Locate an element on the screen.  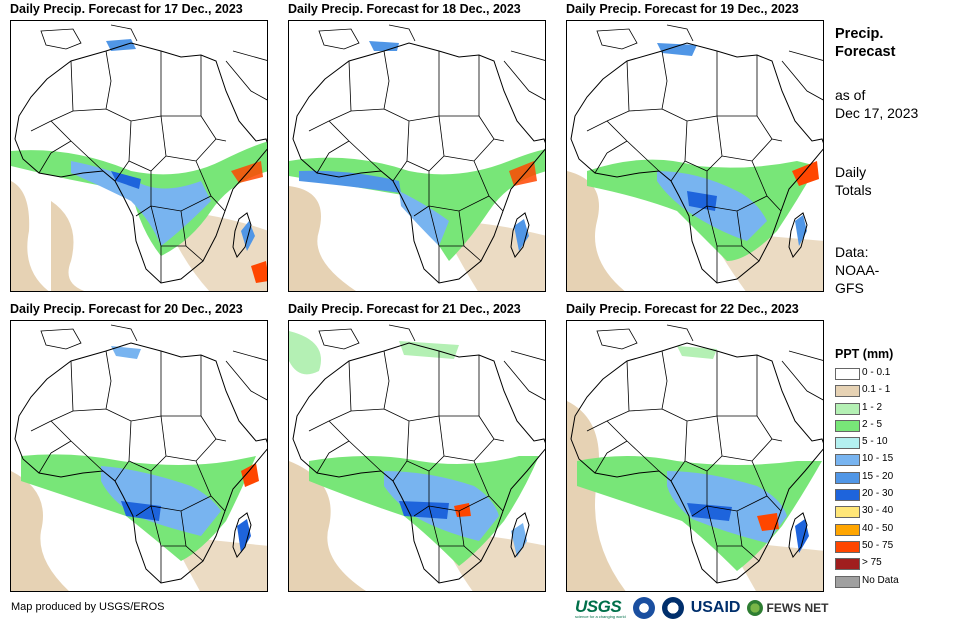
panel-title: Daily Precip. Forecast for 22 Dec., 2023 is located at coordinates (682, 309).